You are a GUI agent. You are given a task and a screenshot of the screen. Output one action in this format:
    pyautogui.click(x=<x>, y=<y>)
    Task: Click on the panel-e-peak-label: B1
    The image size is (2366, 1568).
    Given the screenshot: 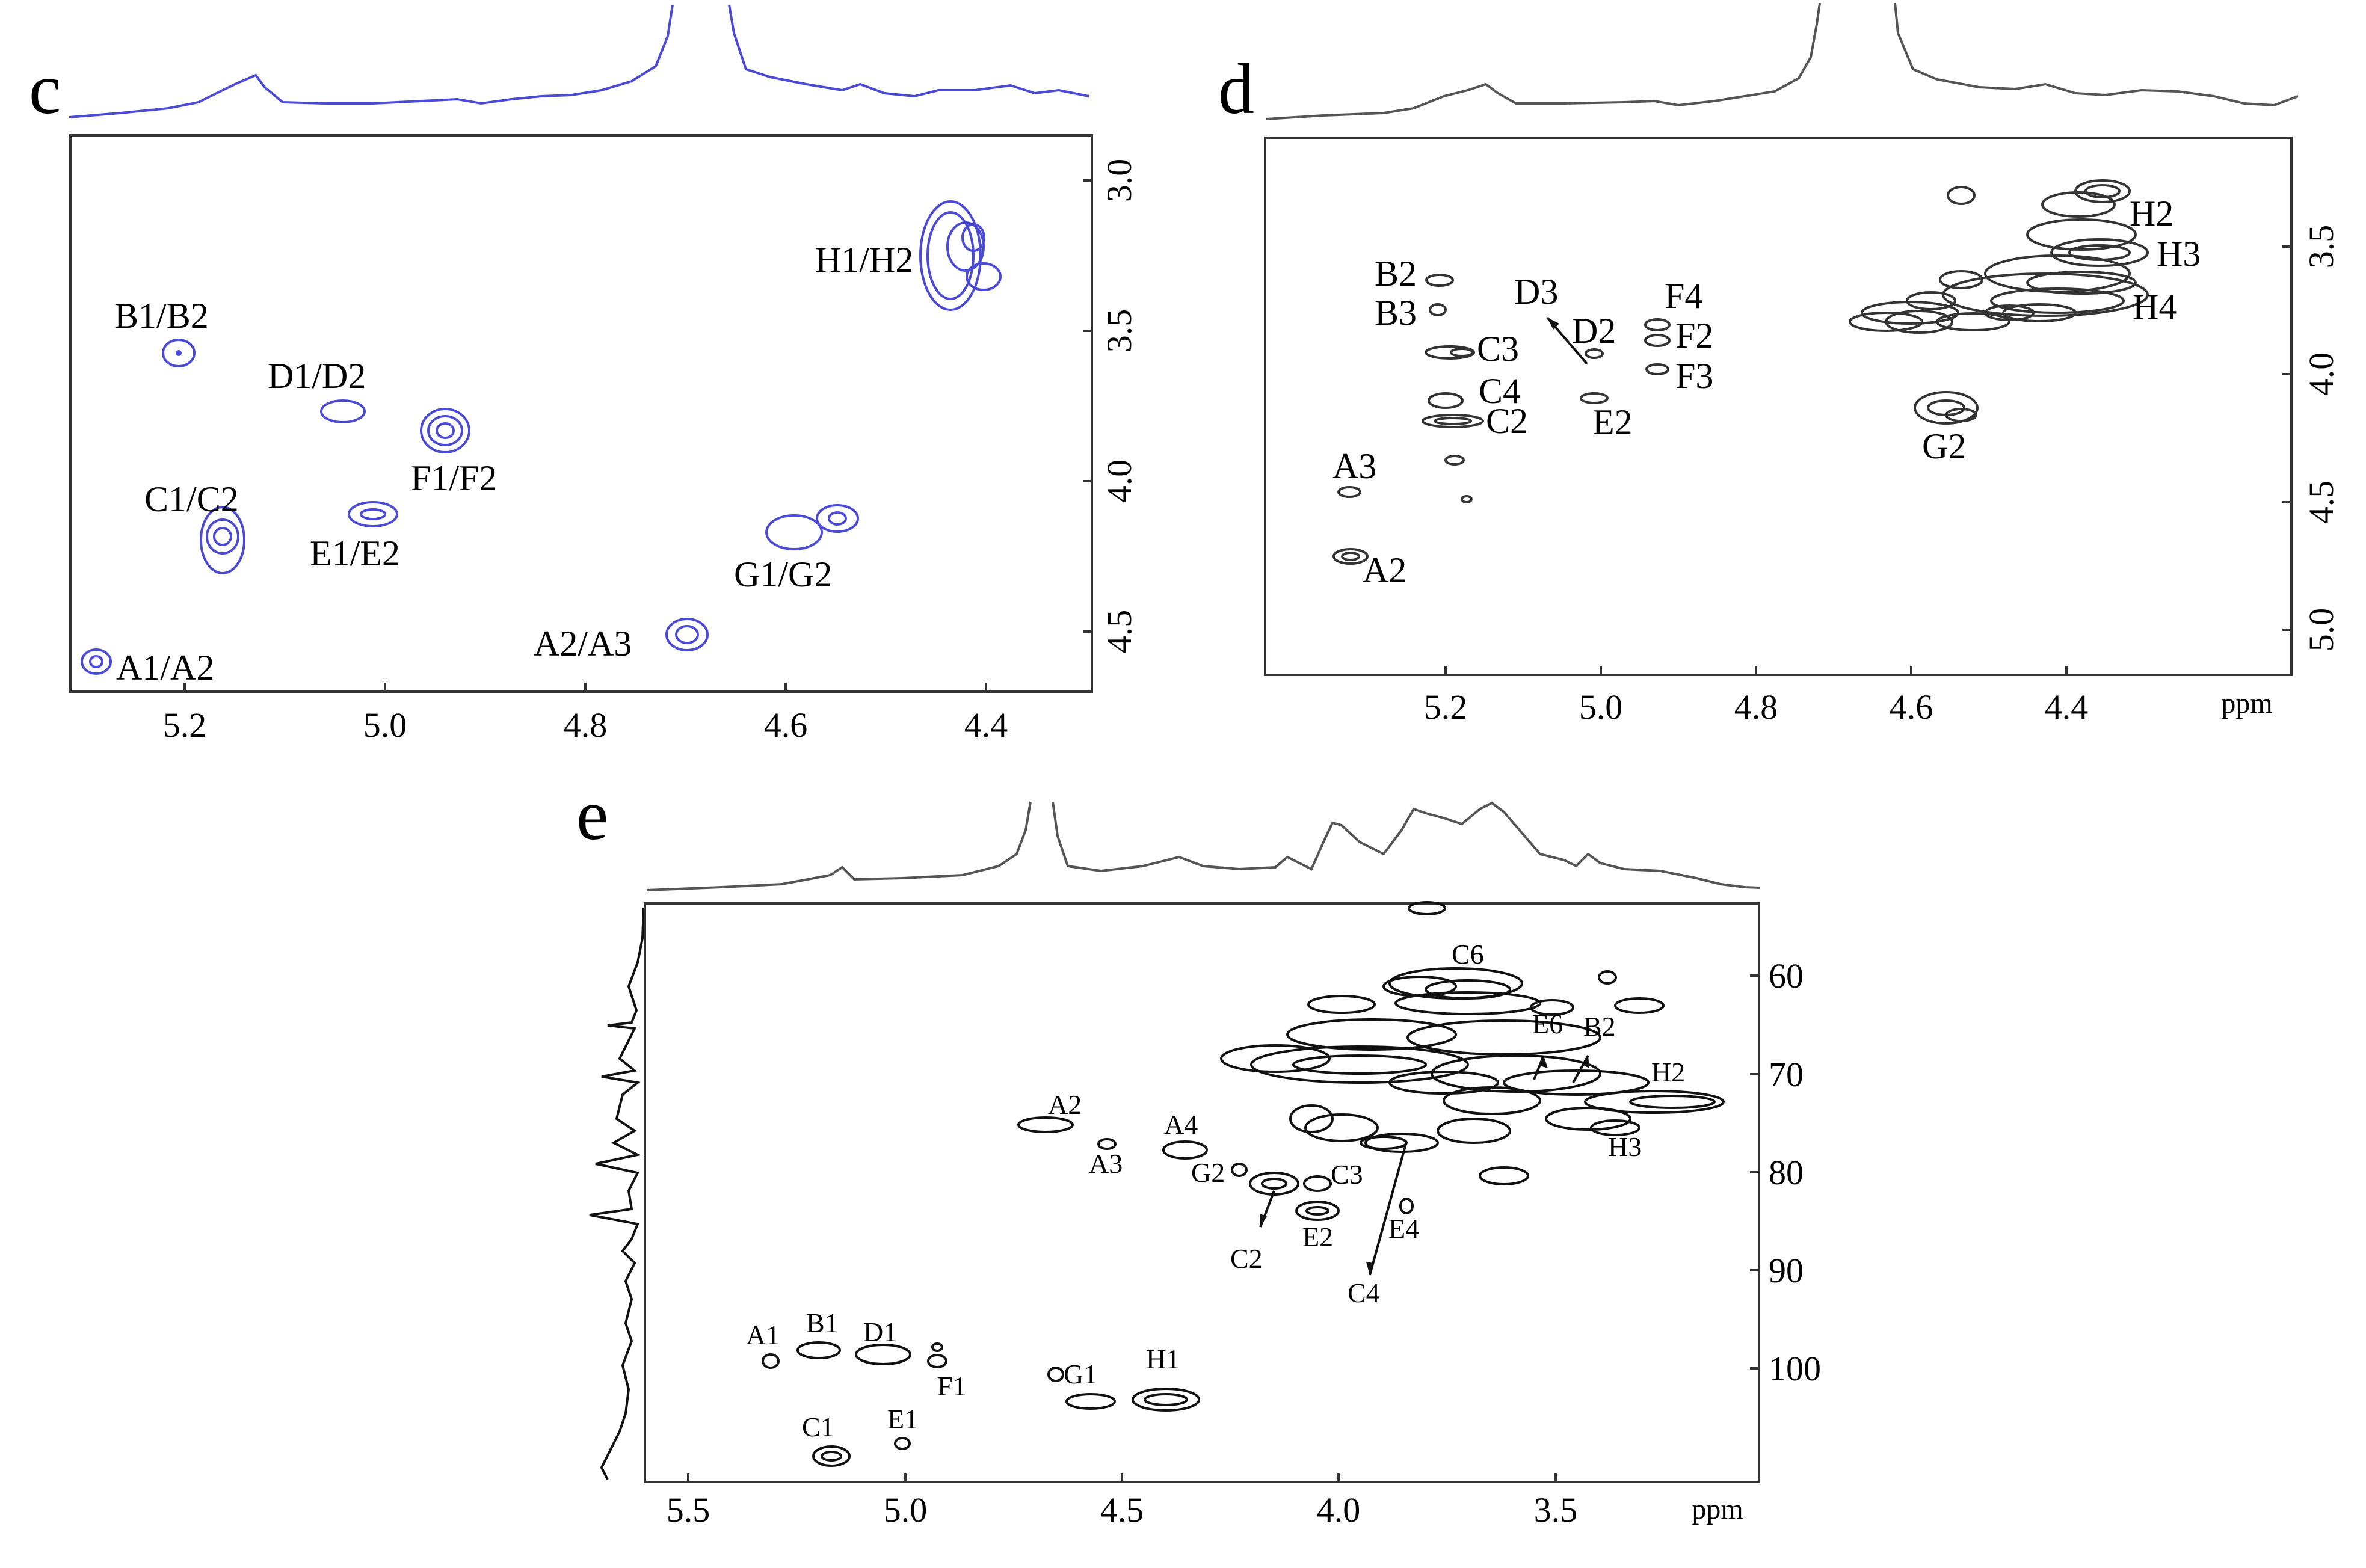 What is the action you would take?
    pyautogui.click(x=822, y=1323)
    